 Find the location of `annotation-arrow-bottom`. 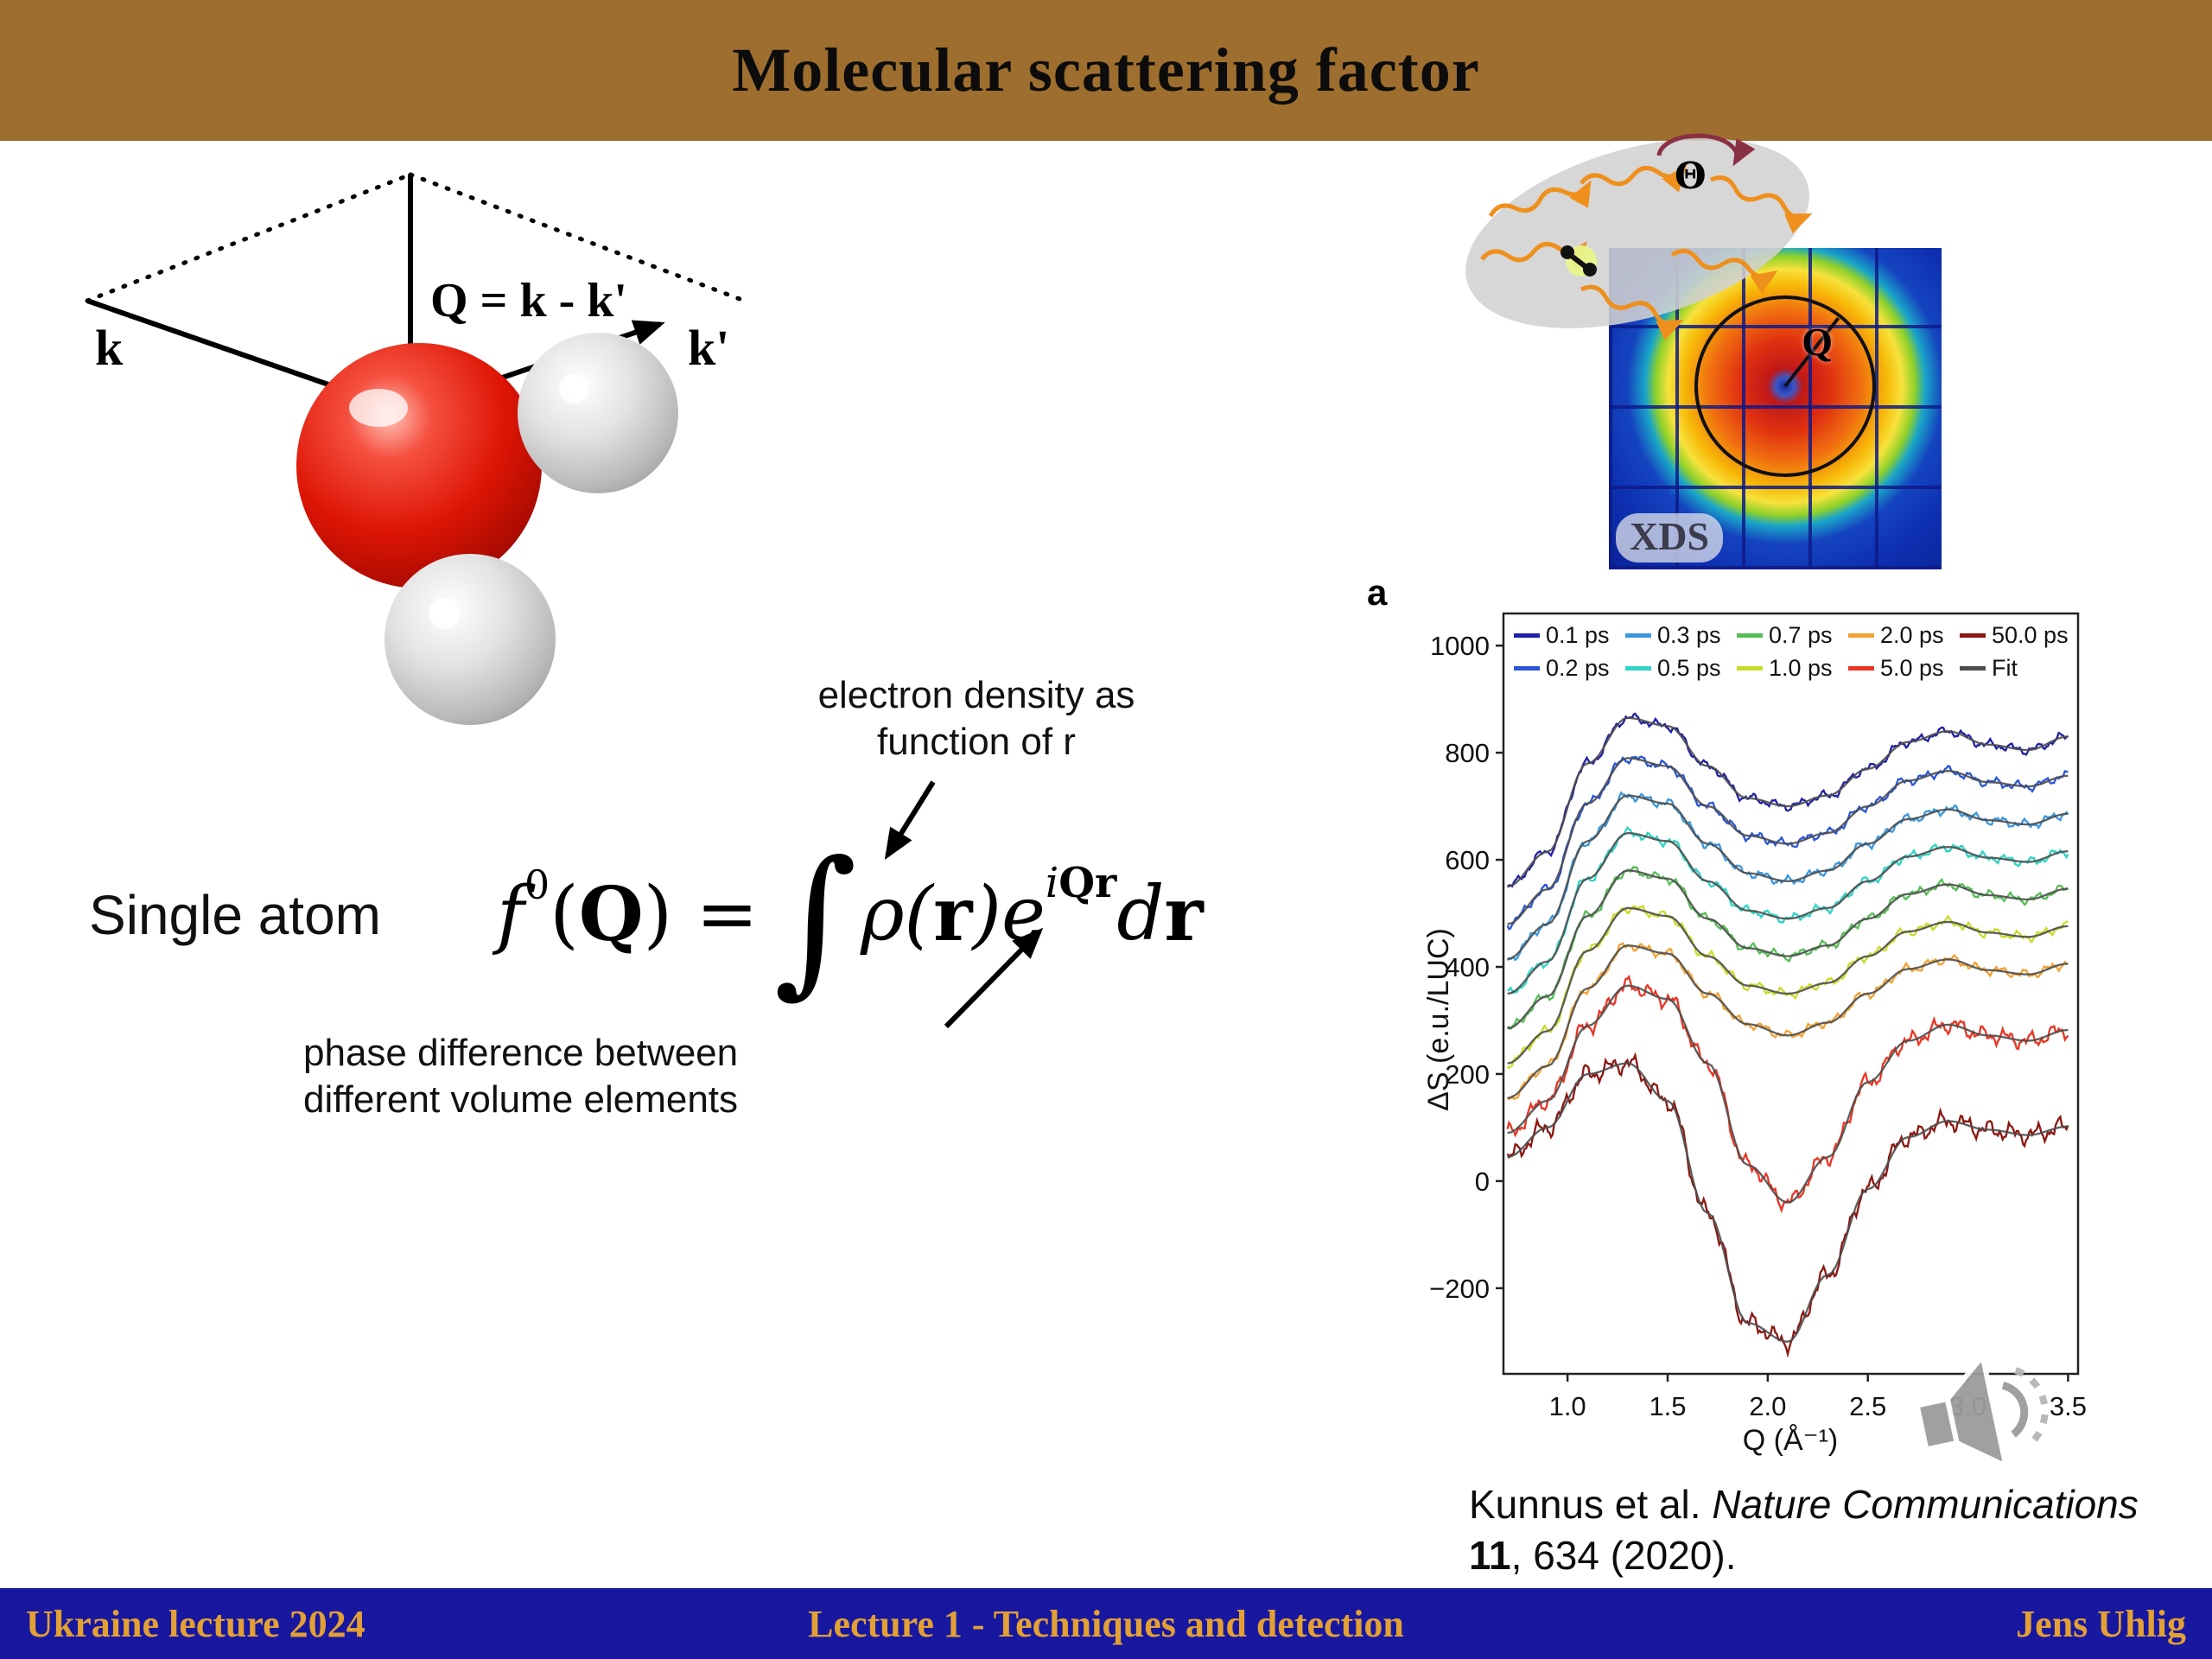

annotation-arrow-bottom is located at coordinates (994, 978).